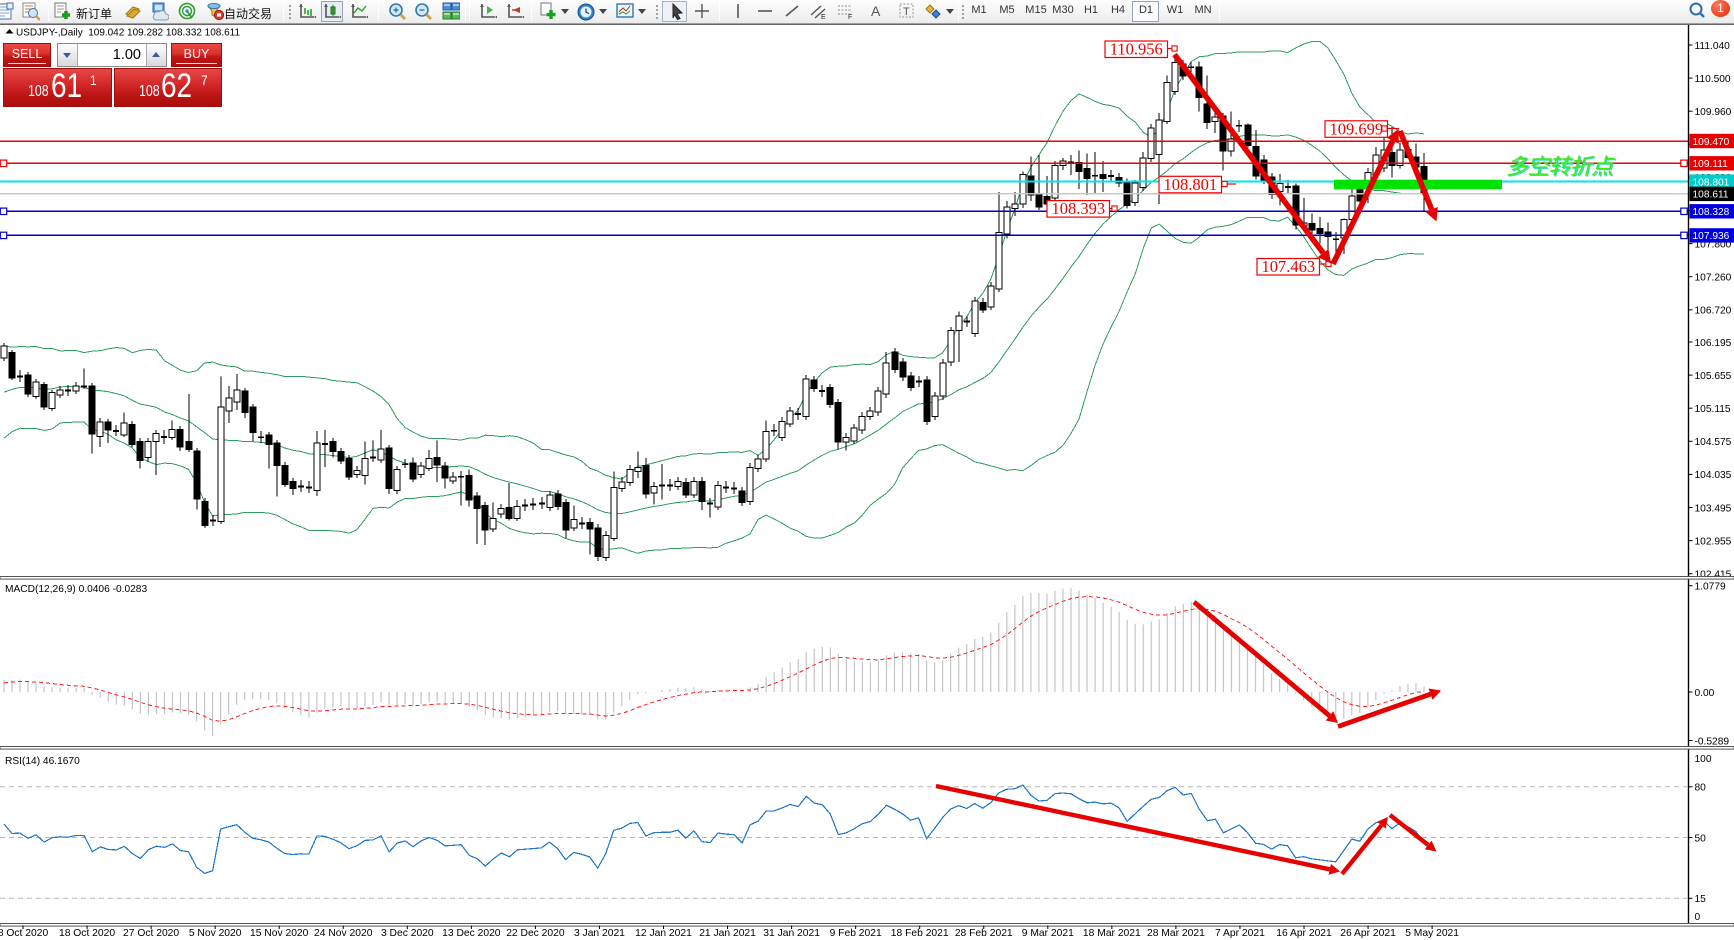 Image resolution: width=1734 pixels, height=940 pixels. Describe the element at coordinates (1713, 112) in the screenshot. I see `svg-text: 109.960` at that location.